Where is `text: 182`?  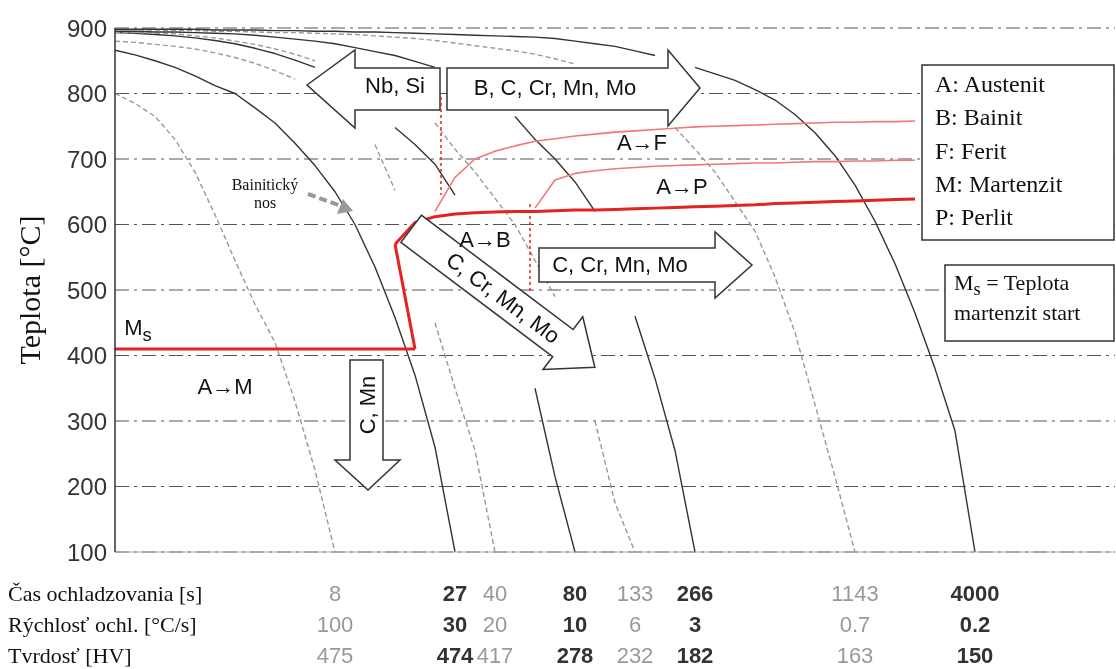
text: 182 is located at coordinates (695, 656).